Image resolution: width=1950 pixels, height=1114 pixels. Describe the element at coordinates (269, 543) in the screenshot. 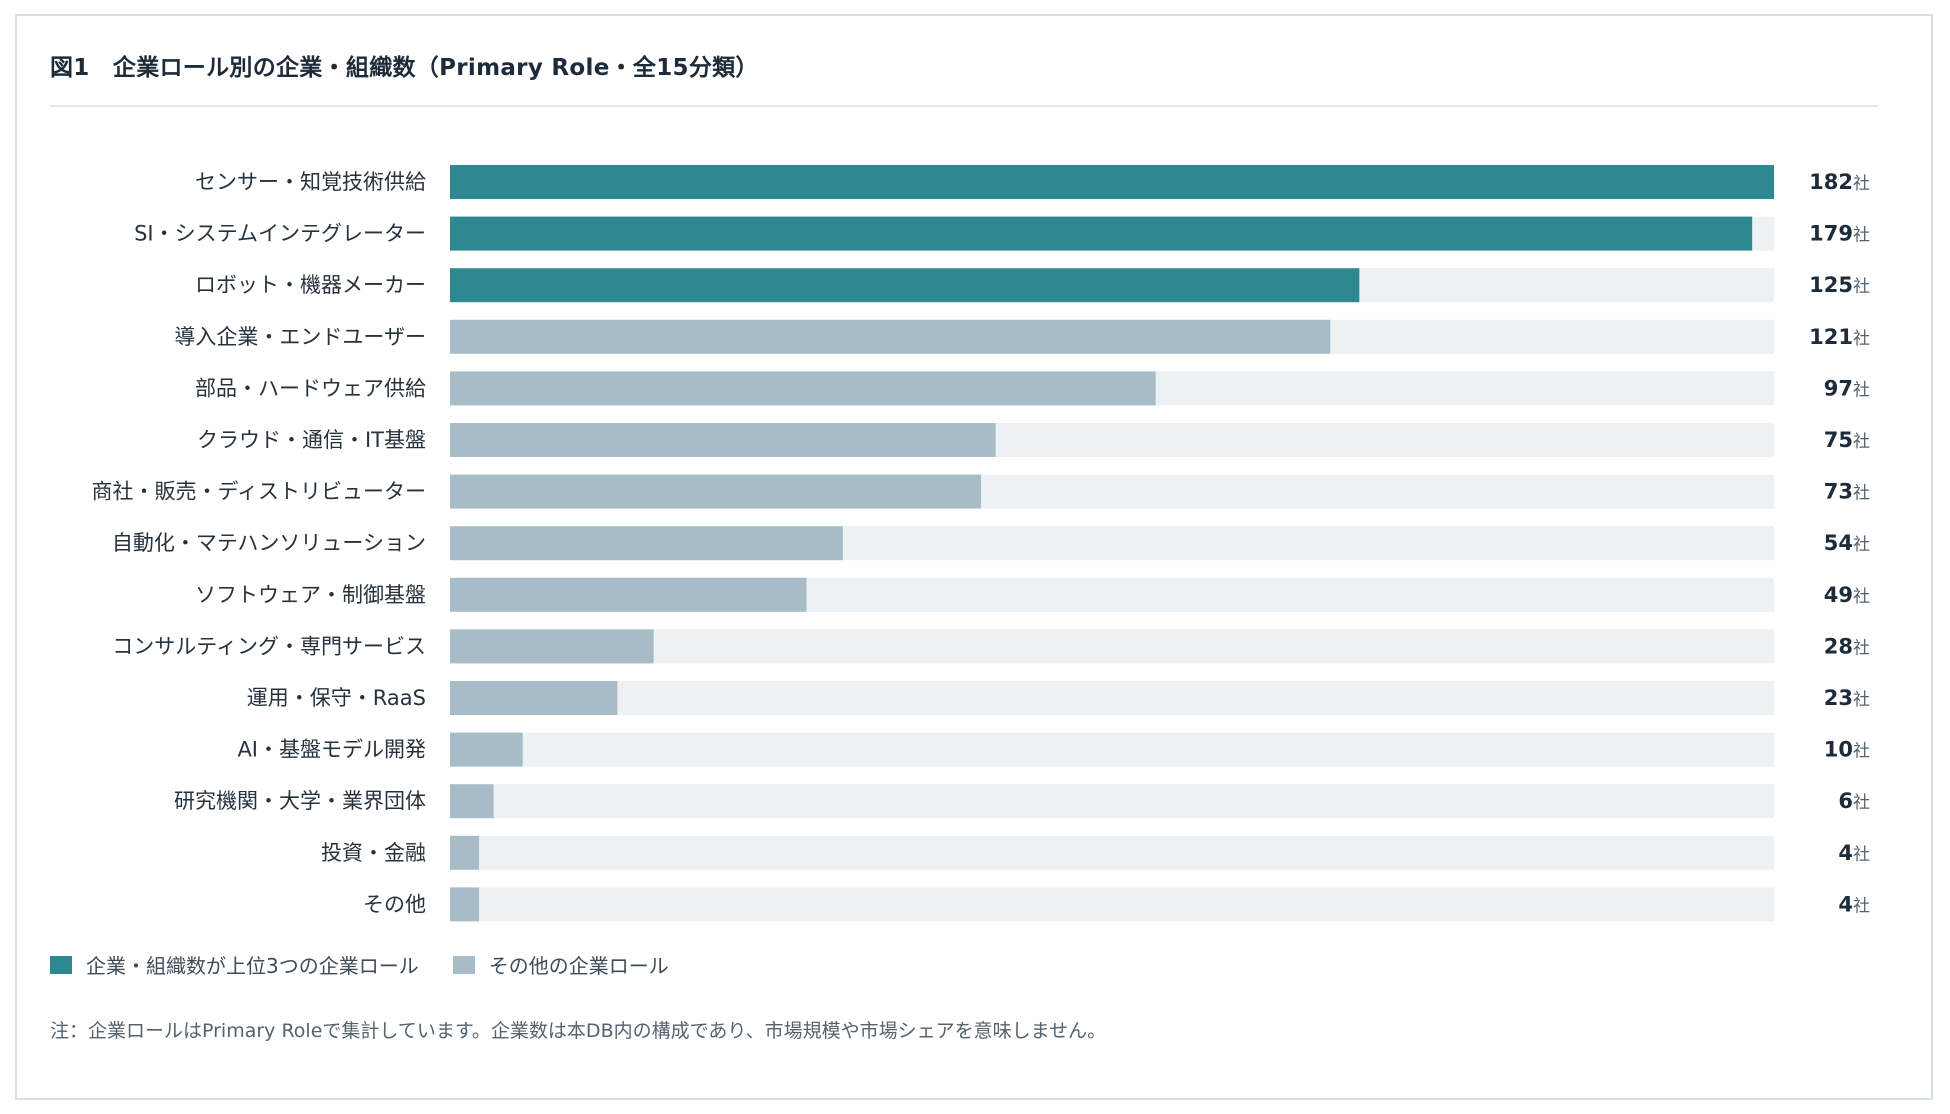

I see `category-label: 自動化・マテハンソリューション` at that location.